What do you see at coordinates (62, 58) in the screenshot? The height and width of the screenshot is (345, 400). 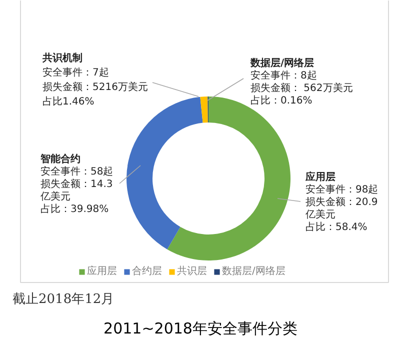 I see `text: 共识机制` at bounding box center [62, 58].